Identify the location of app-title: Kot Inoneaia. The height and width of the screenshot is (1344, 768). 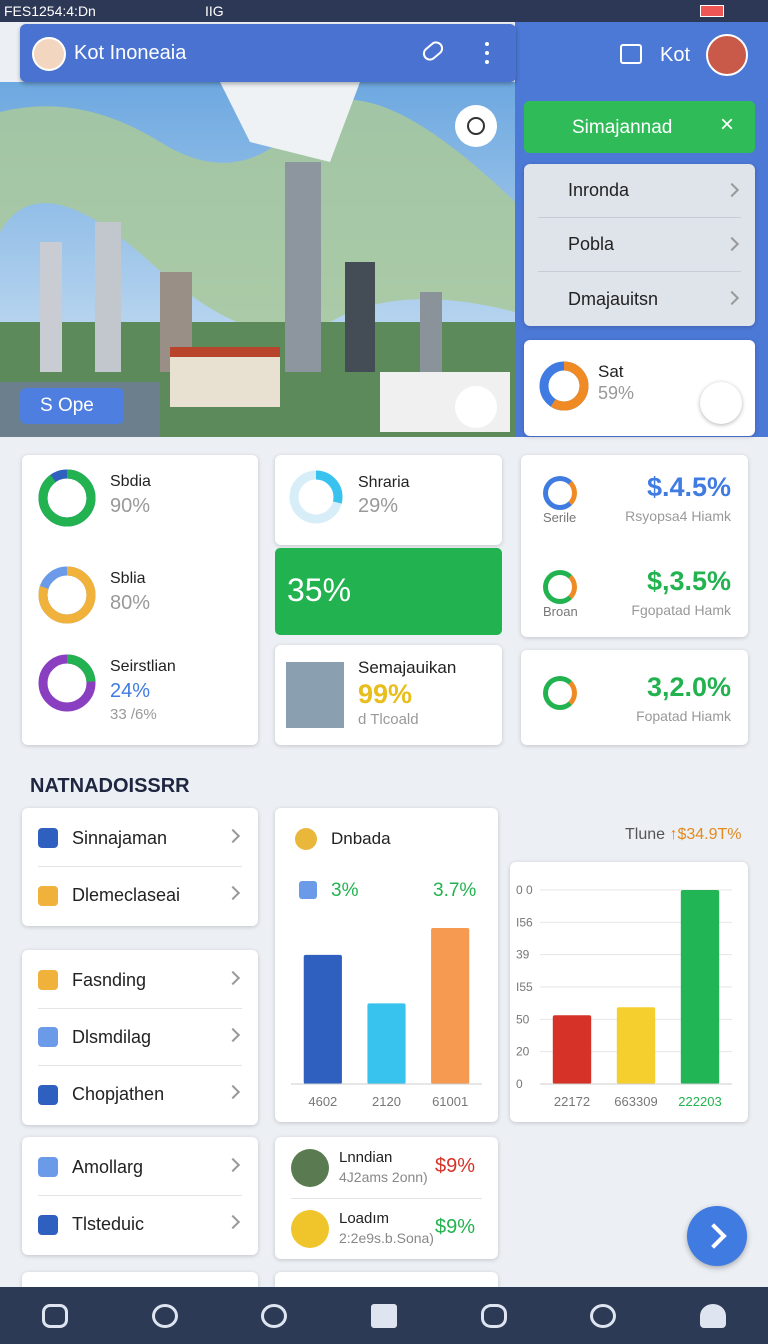
(130, 53).